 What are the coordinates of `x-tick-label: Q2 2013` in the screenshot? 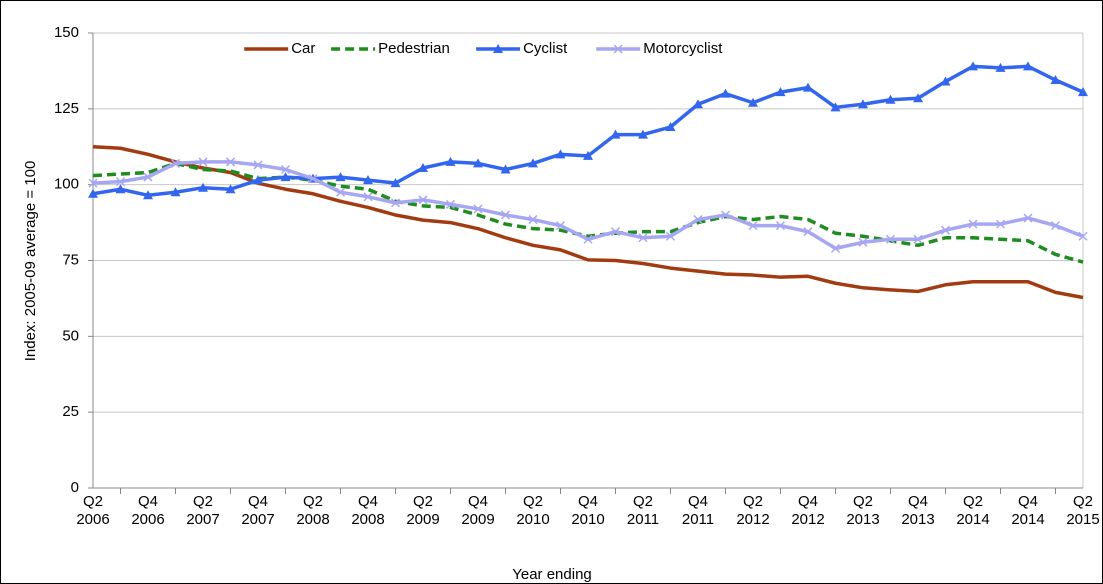 It's located at (863, 510).